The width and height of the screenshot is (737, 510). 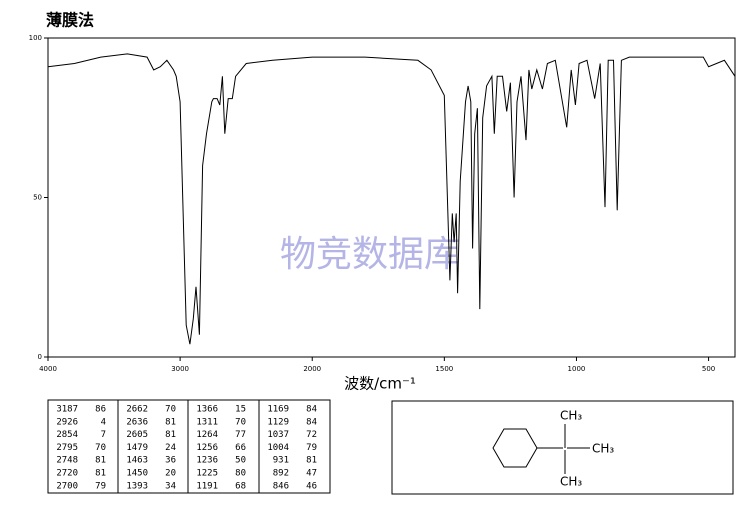 What do you see at coordinates (240, 435) in the screenshot?
I see `peak-transmittance: 77` at bounding box center [240, 435].